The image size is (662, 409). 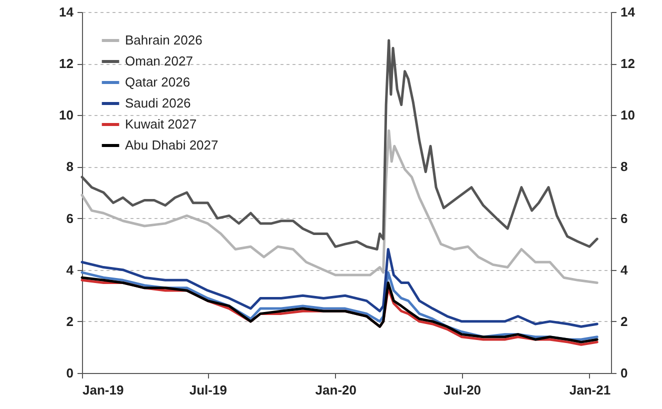 I want to click on x-tick-label: Jan-20, so click(x=335, y=390).